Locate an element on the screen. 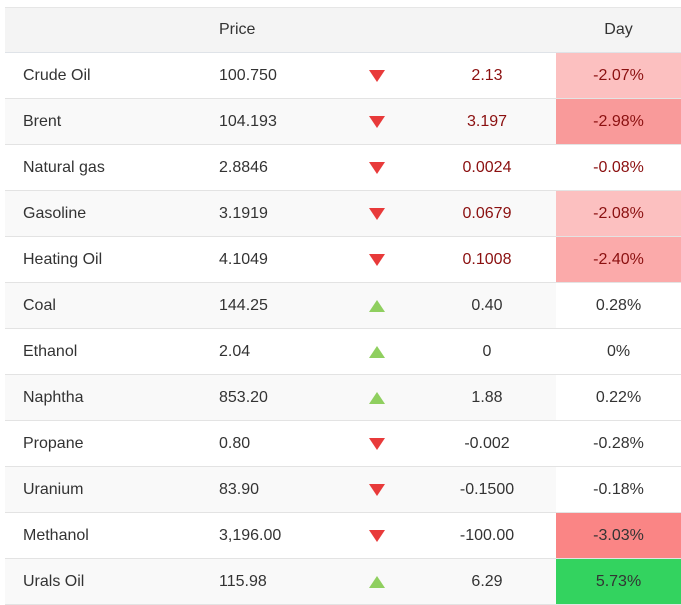  commodity-name: Heating Oil is located at coordinates (63, 259).